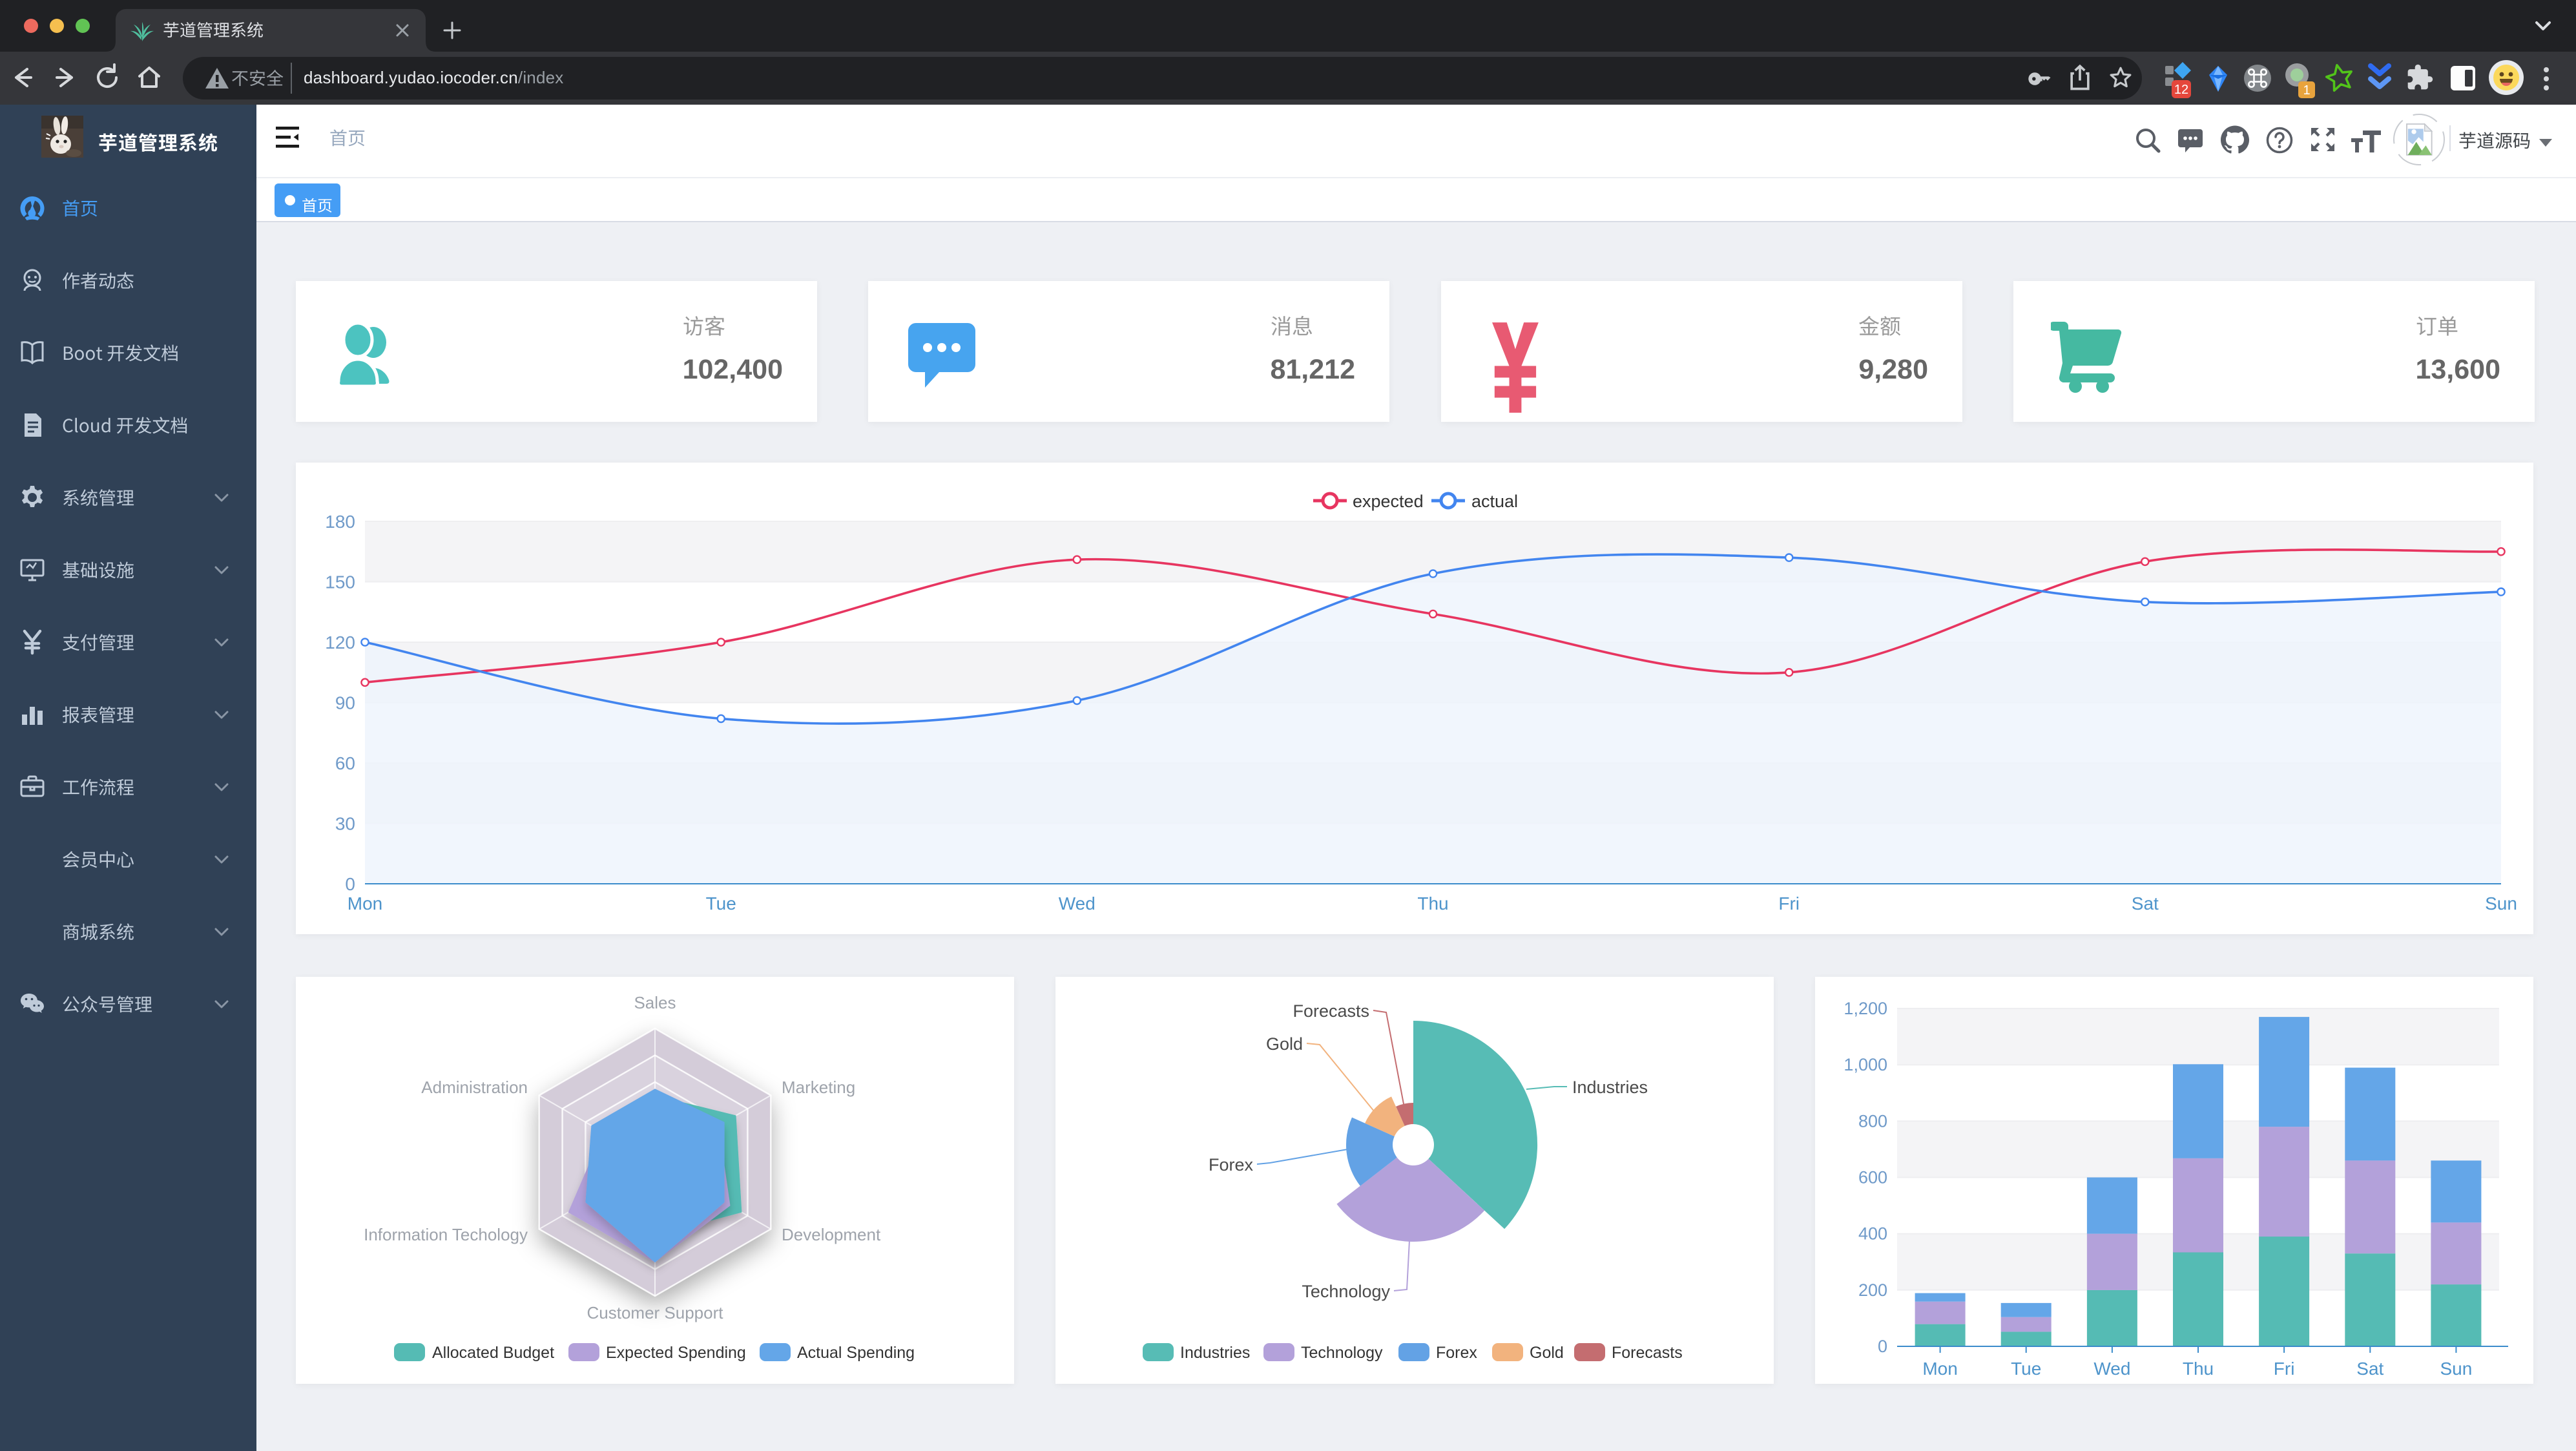 The height and width of the screenshot is (1451, 2576). Describe the element at coordinates (345, 763) in the screenshot. I see `svg-text: 60` at that location.